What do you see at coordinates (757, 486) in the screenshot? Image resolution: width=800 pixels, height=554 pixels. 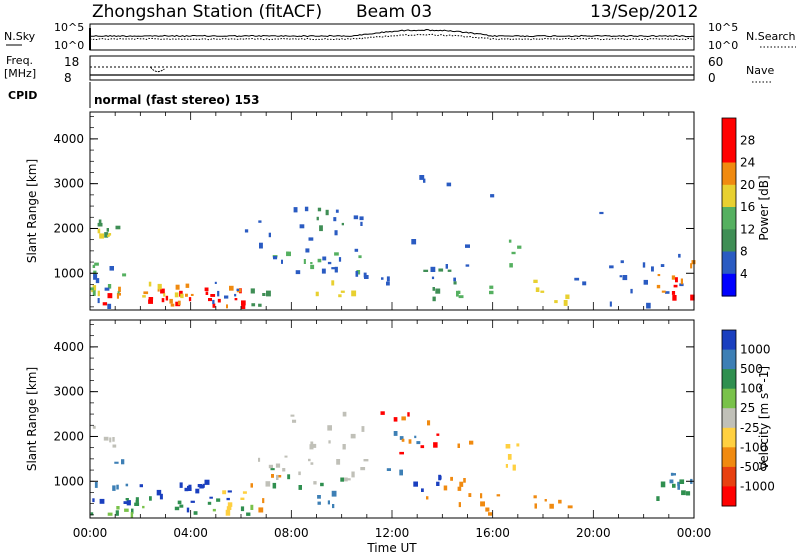 I see `colorbar-tick-label: -1000` at bounding box center [757, 486].